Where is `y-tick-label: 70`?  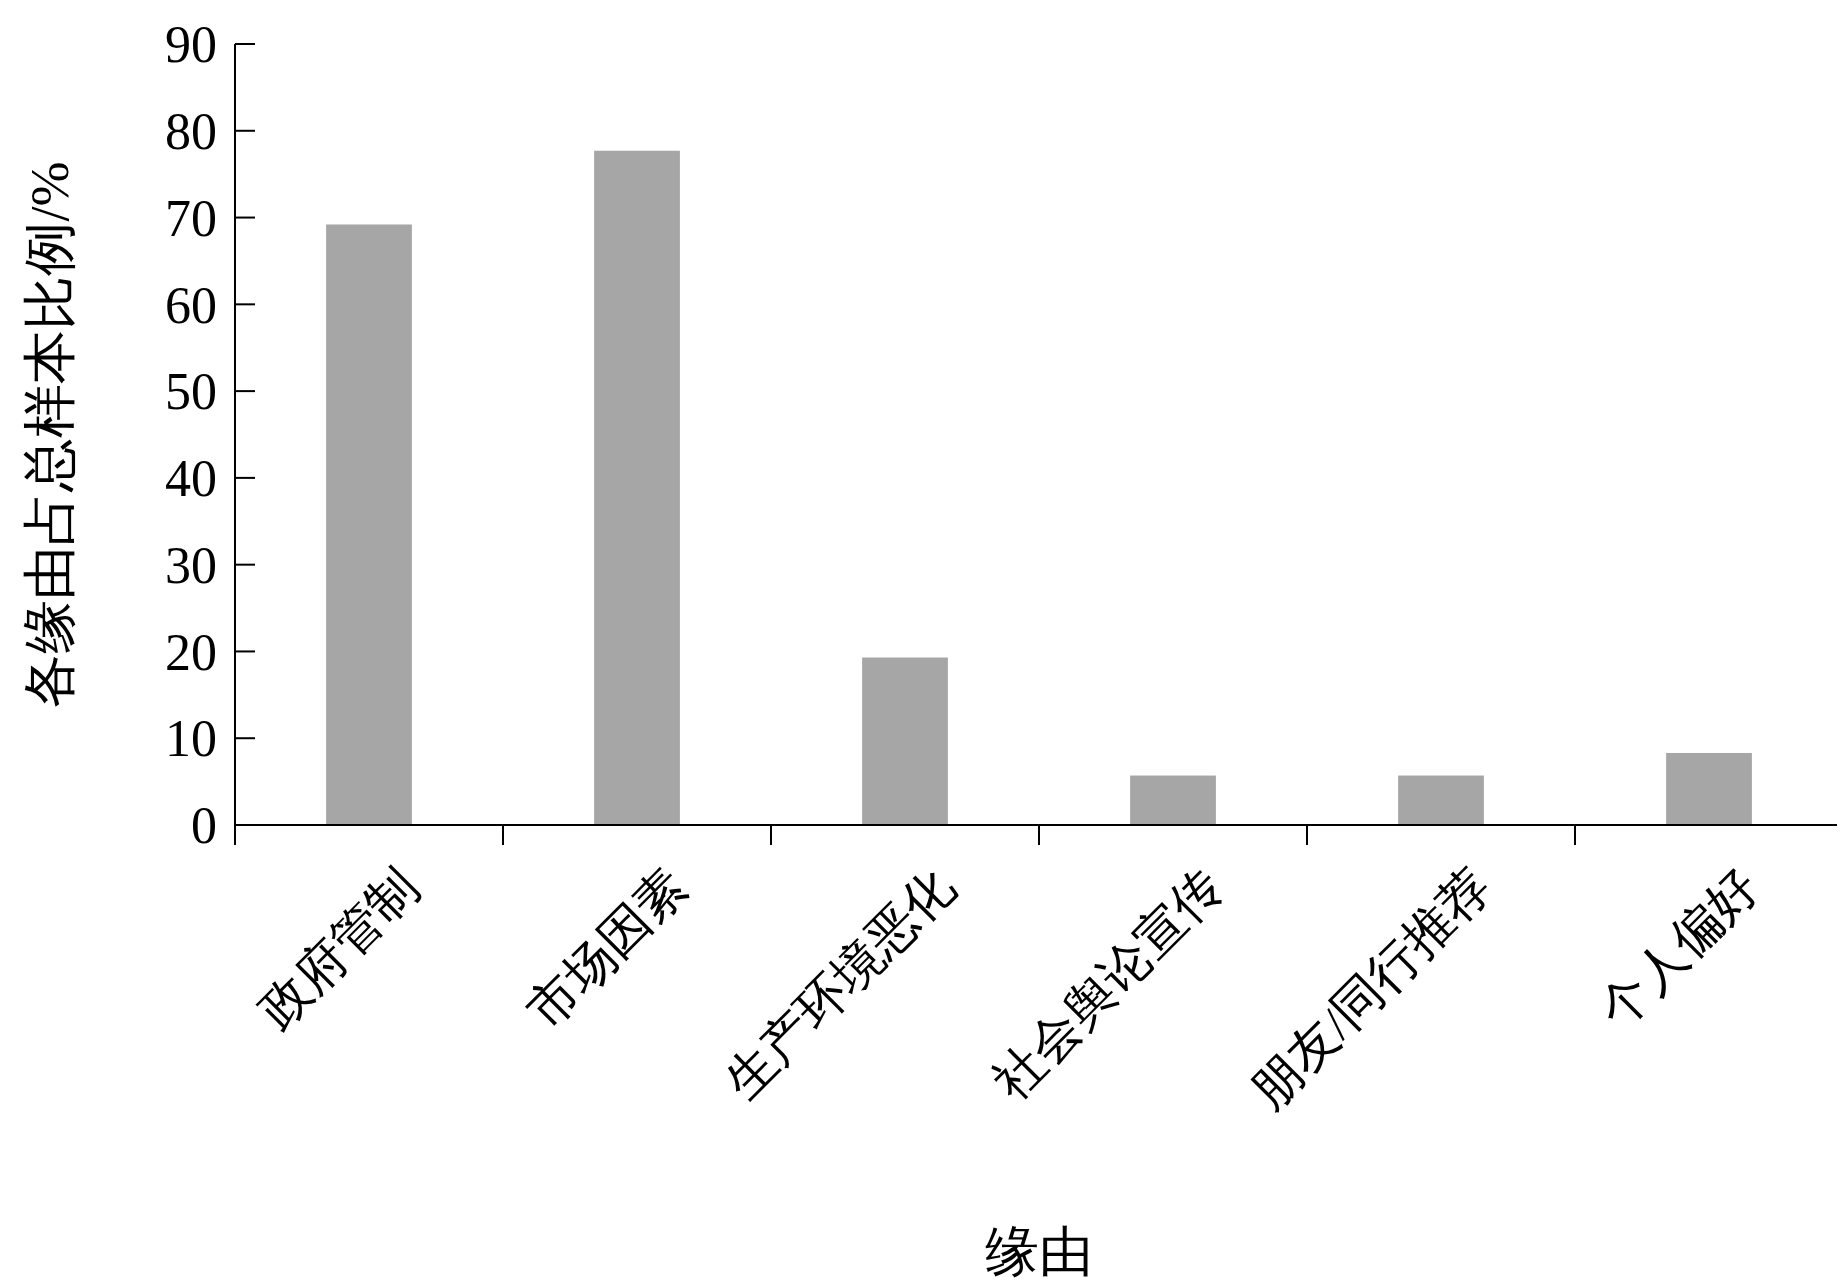 y-tick-label: 70 is located at coordinates (191, 218).